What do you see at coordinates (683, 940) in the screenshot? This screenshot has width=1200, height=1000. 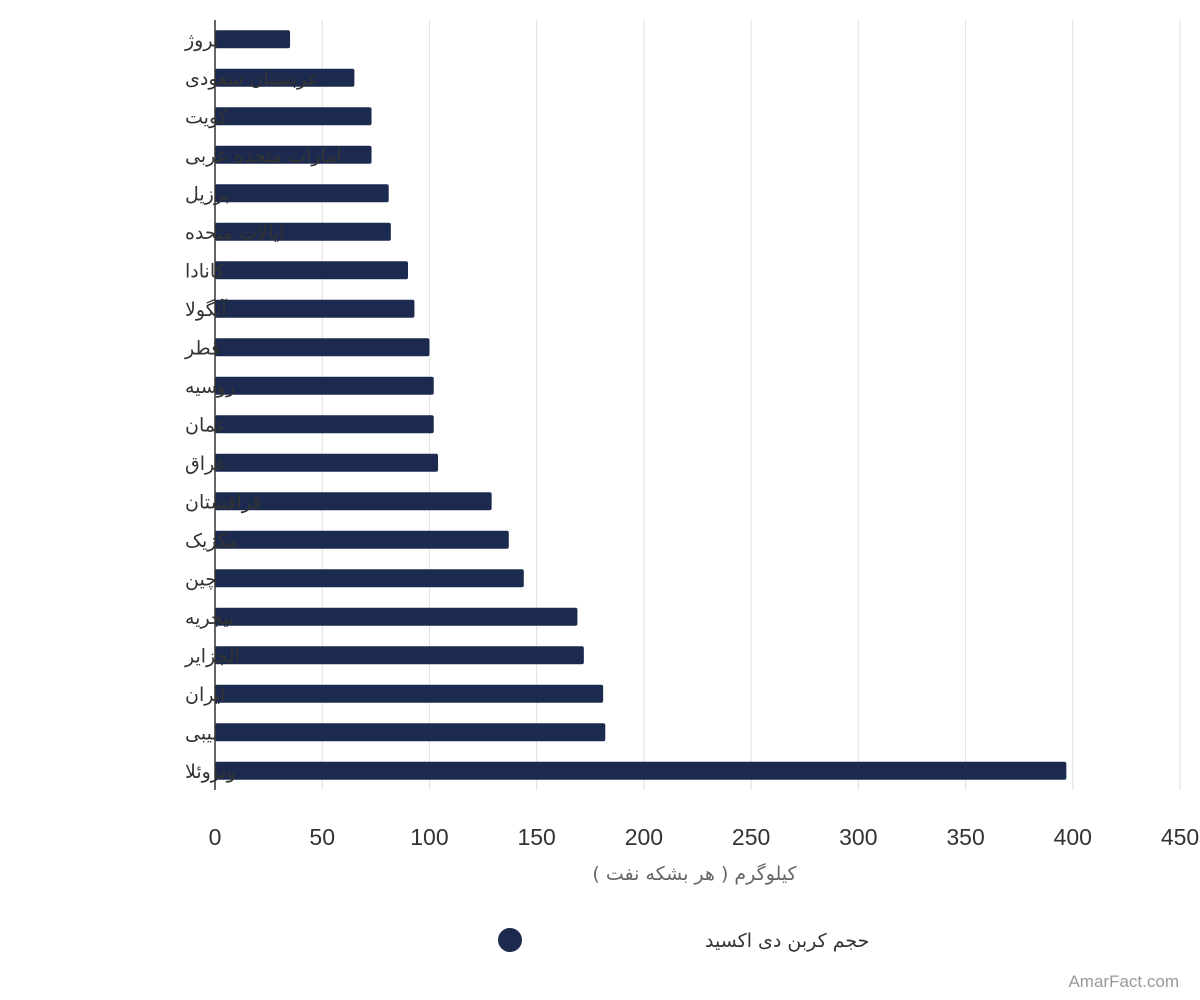 I see `legend: حجم کربن دی اکسید` at bounding box center [683, 940].